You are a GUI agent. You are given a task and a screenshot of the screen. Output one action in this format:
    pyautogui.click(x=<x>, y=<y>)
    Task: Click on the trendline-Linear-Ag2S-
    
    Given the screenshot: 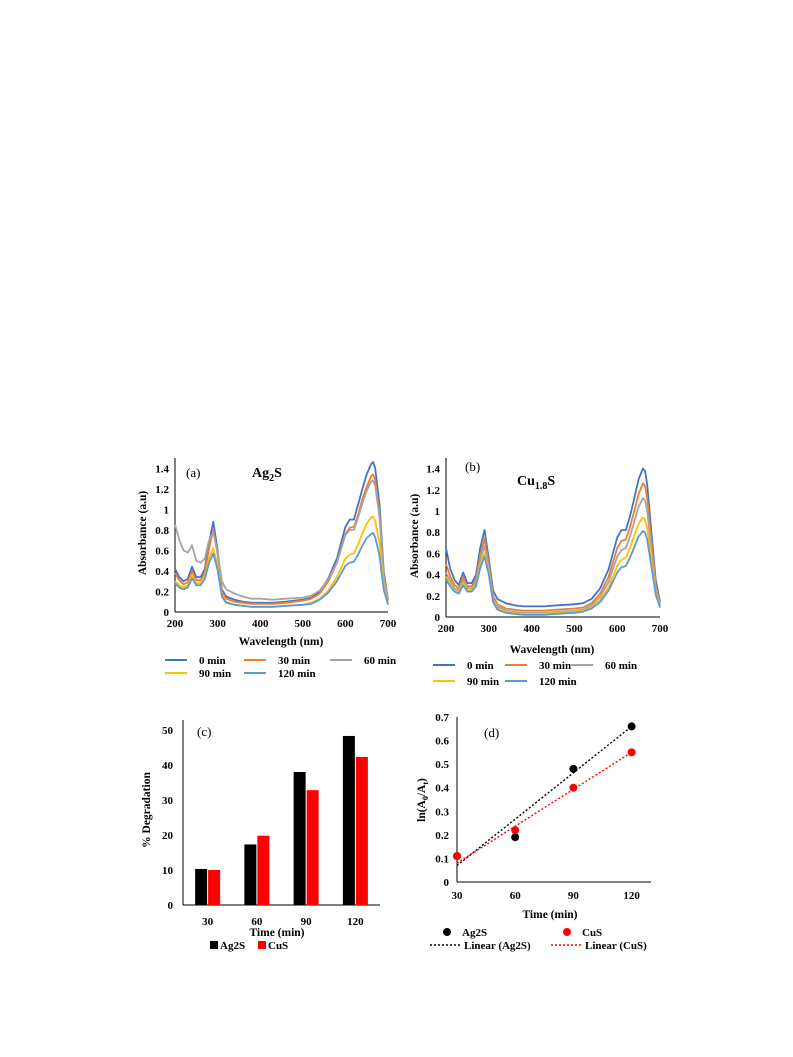 What is the action you would take?
    pyautogui.click(x=544, y=796)
    